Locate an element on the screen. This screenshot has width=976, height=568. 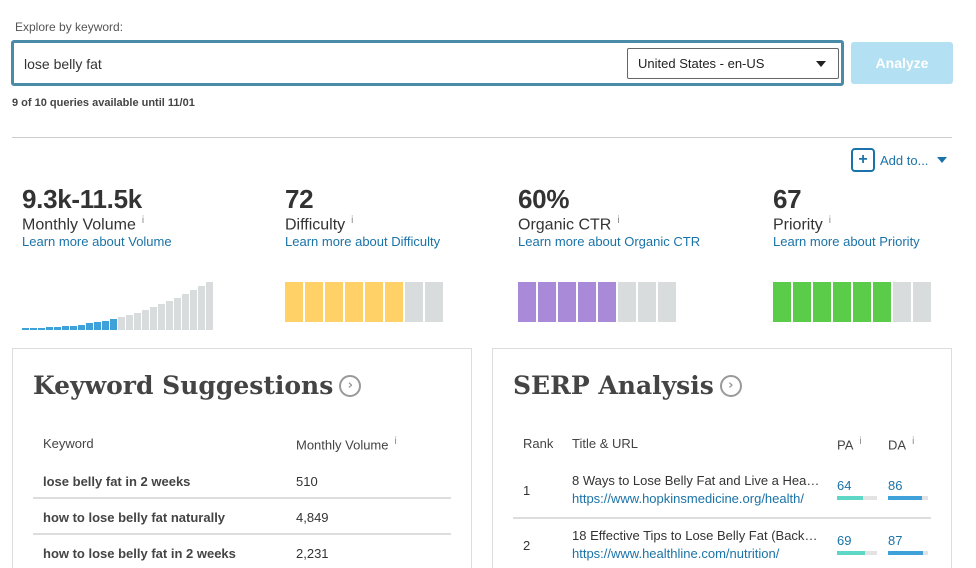
analyze-button: Analyze is located at coordinates (902, 63).